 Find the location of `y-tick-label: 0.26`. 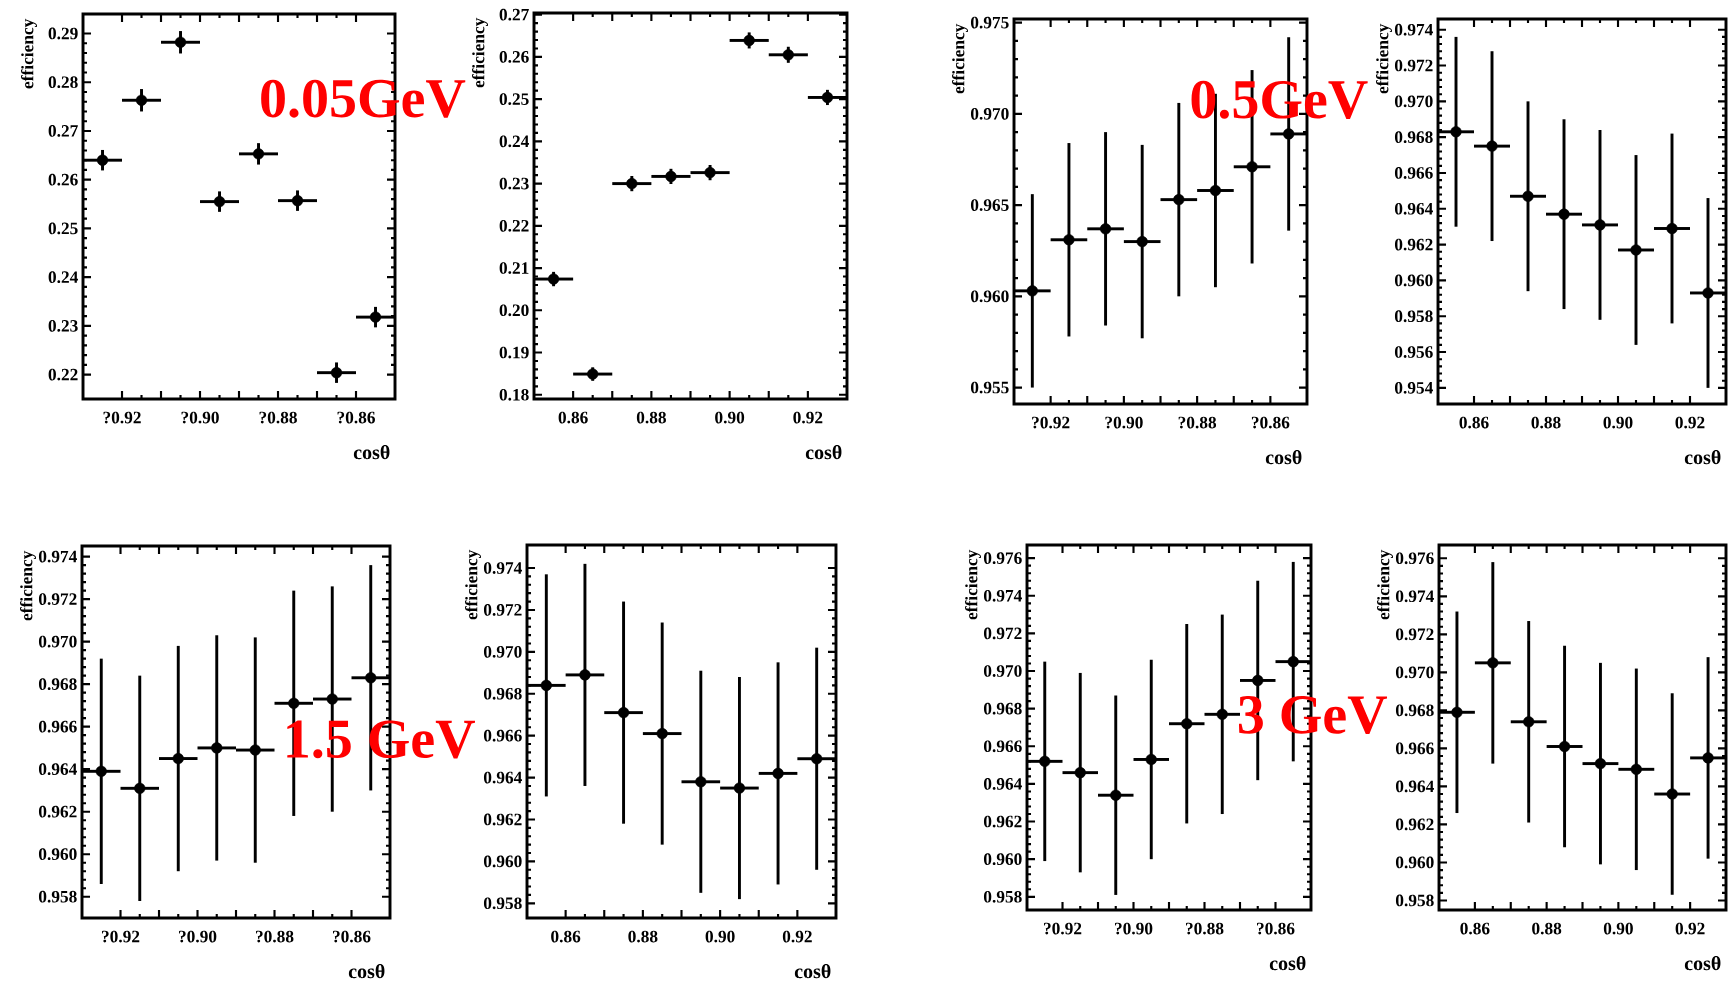

y-tick-label: 0.26 is located at coordinates (514, 57).